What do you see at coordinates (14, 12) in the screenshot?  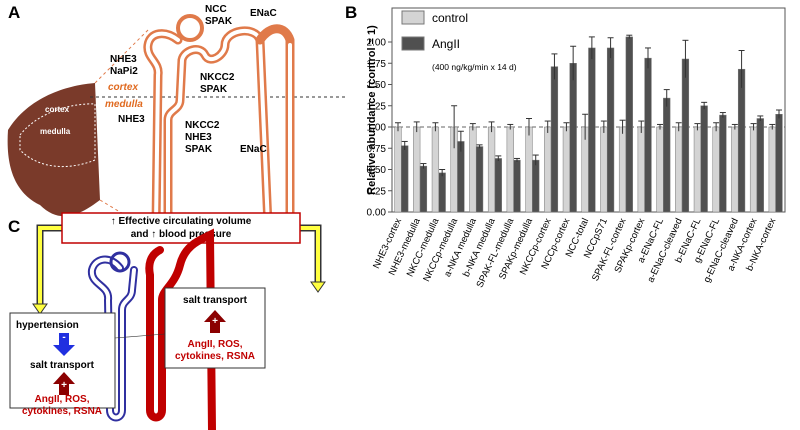 I see `panel-label: A` at bounding box center [14, 12].